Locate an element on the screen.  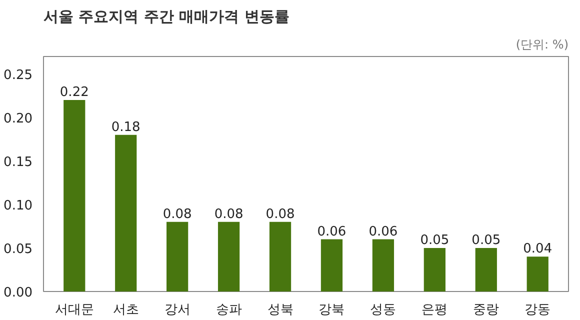
y-tick-label: 0.10 is located at coordinates (18, 206).